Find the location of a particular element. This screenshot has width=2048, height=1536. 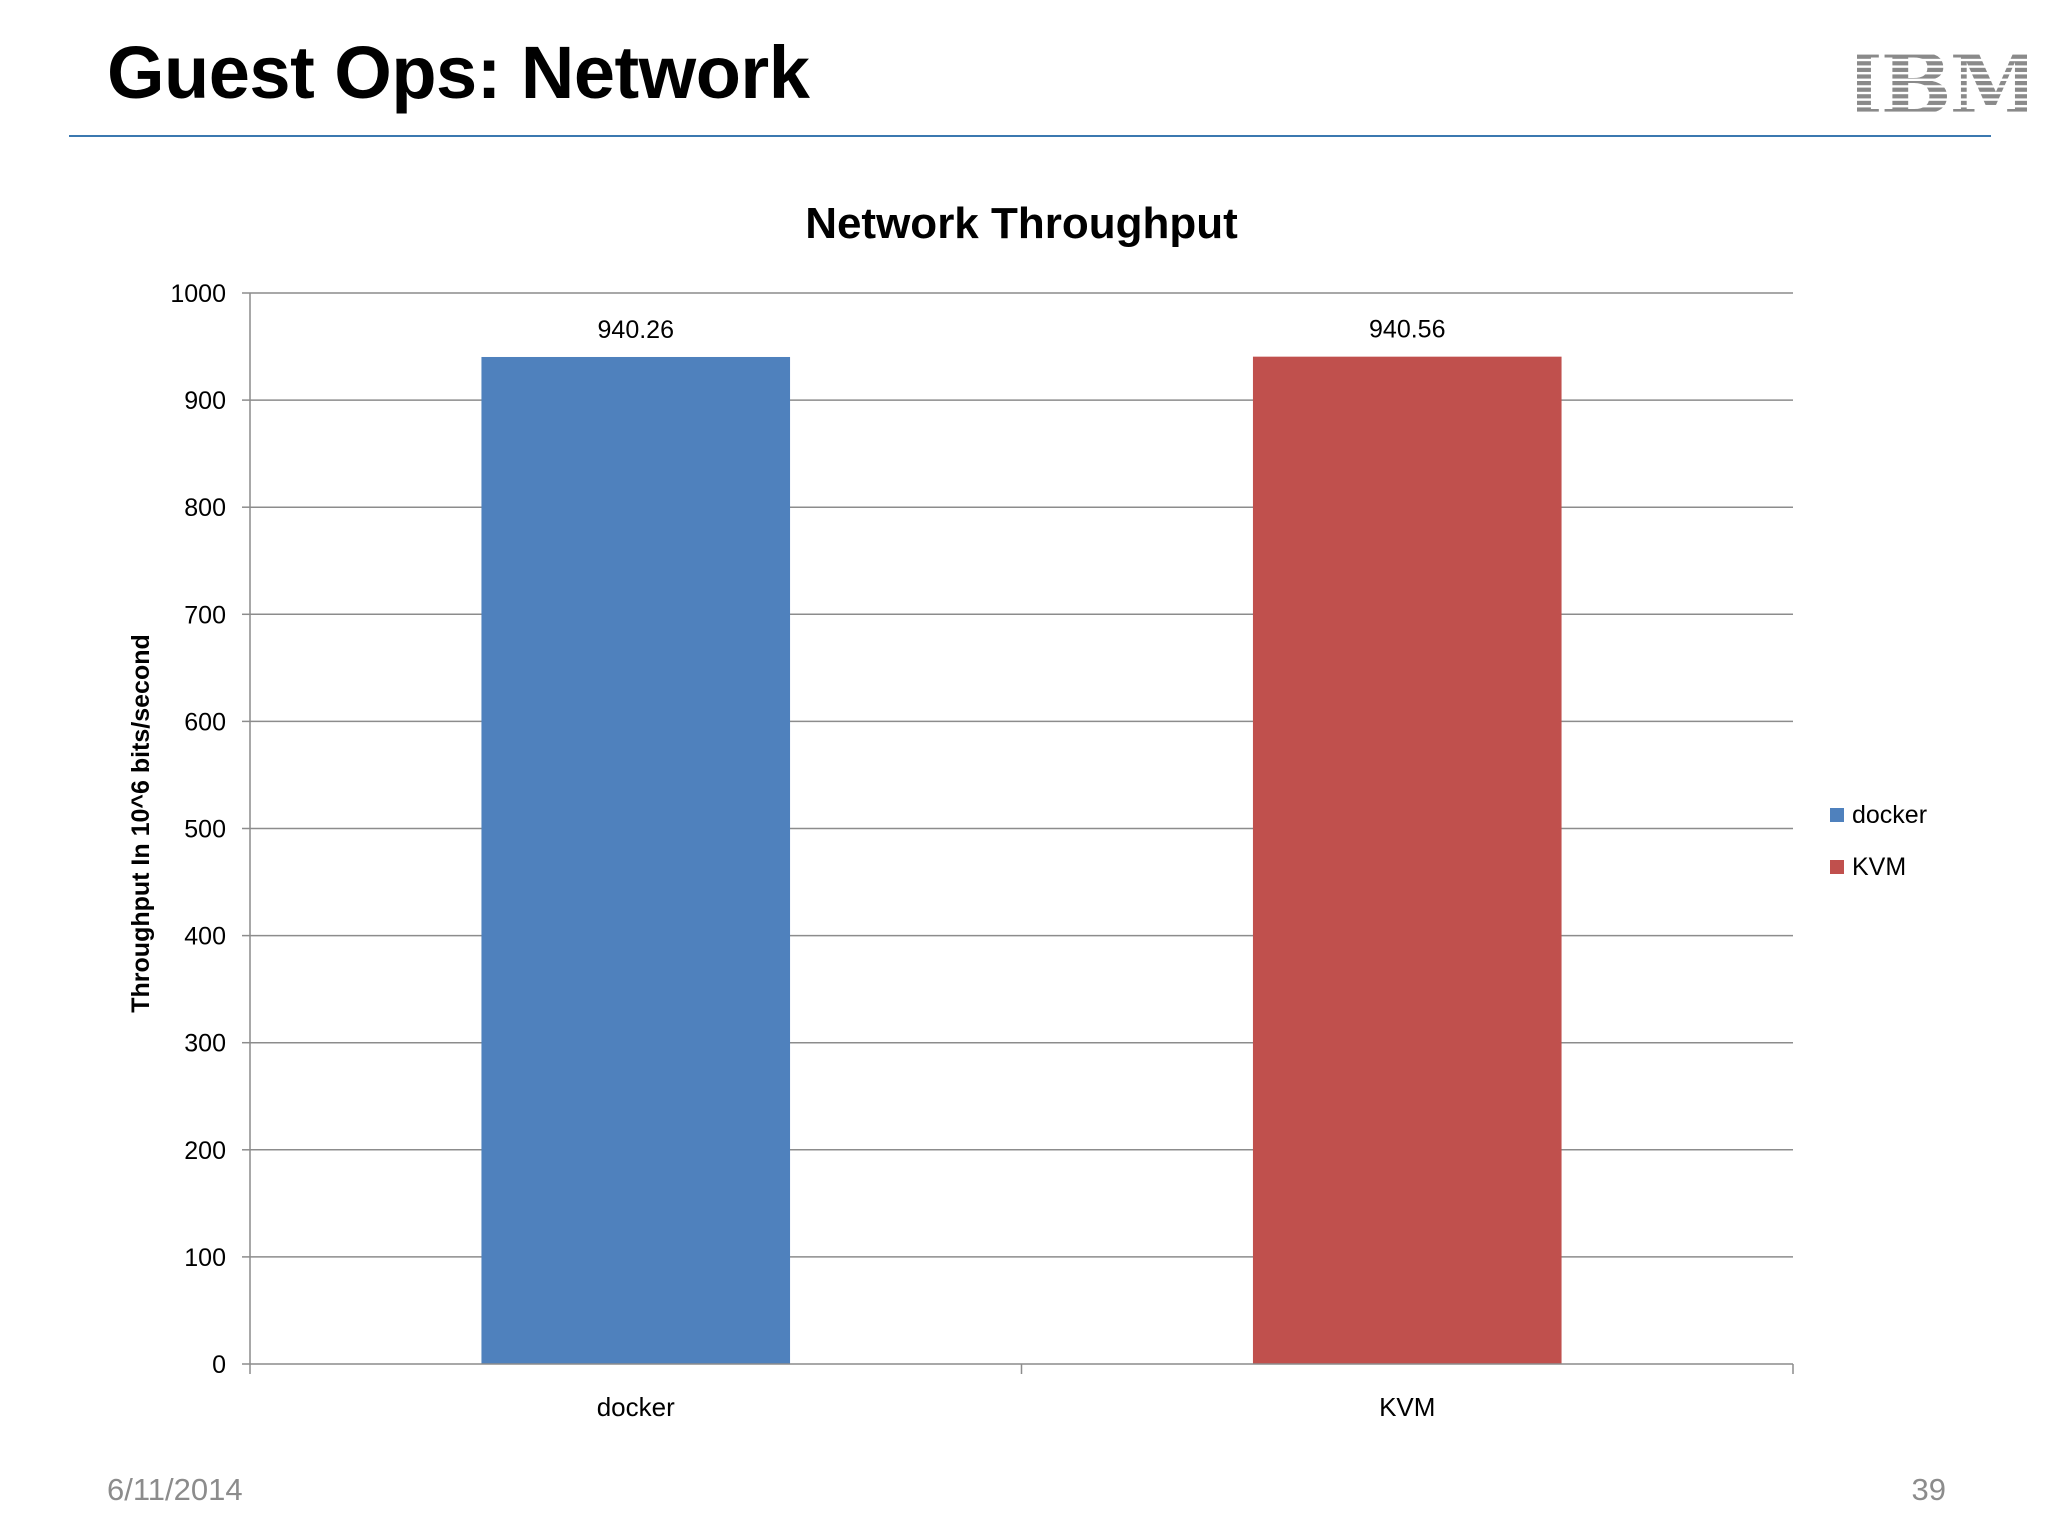

y-axis-label: Throughput In 10^6 bits/second is located at coordinates (141, 823).